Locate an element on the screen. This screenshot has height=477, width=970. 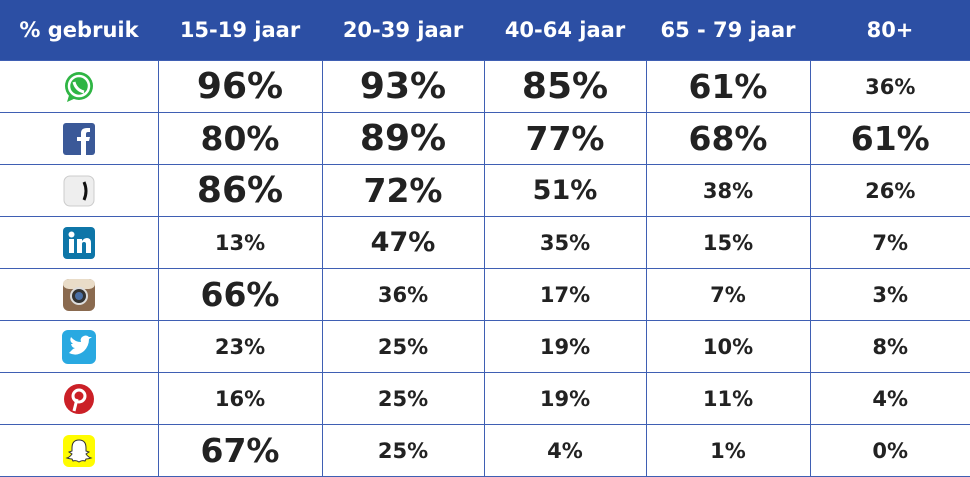
value-cell: 3% is located at coordinates (889, 294).